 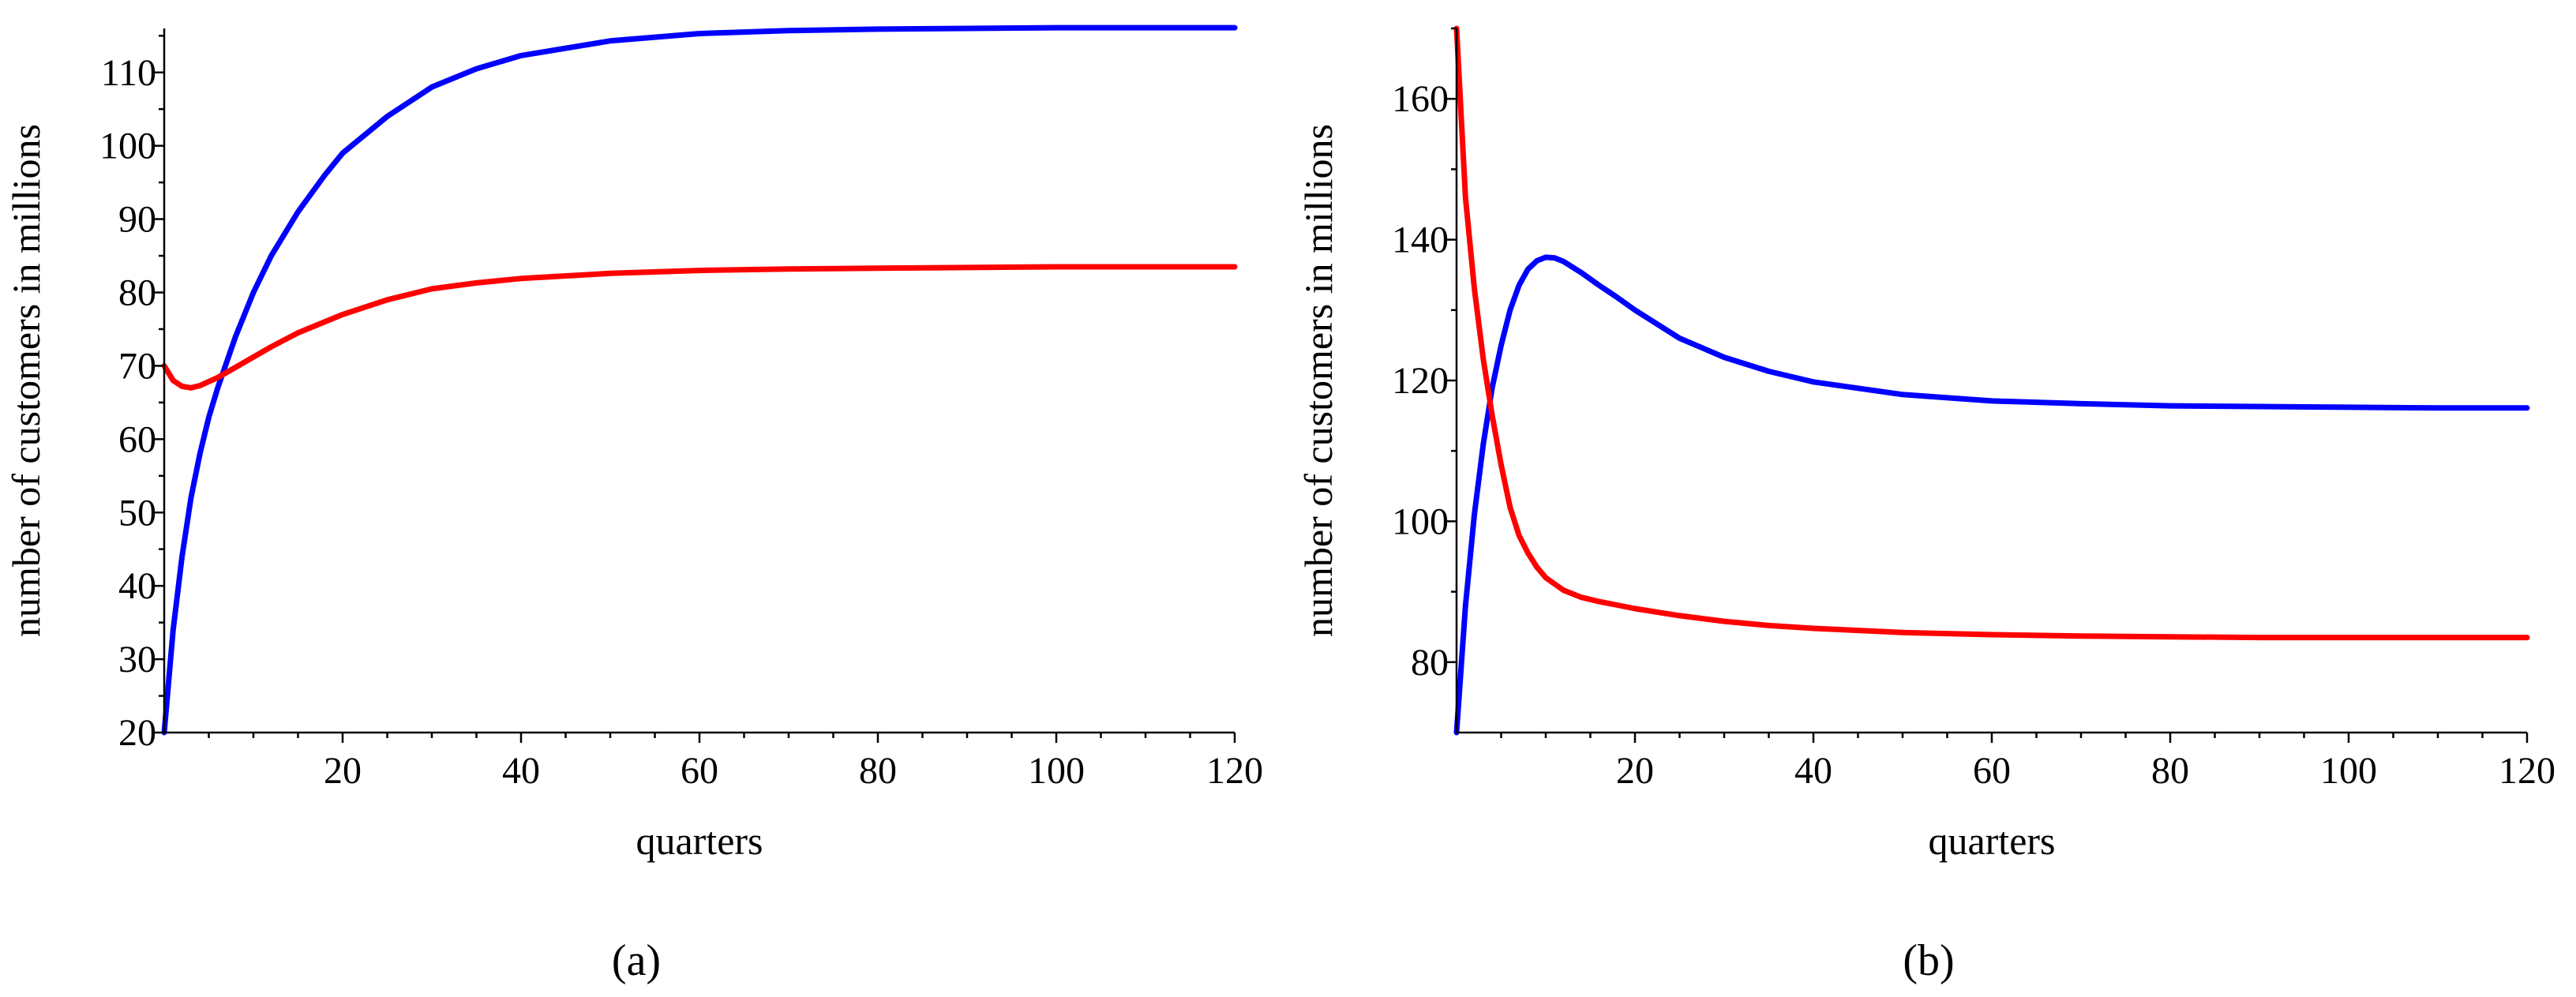 I want to click on y-tick-label-a: 90, so click(x=137, y=220).